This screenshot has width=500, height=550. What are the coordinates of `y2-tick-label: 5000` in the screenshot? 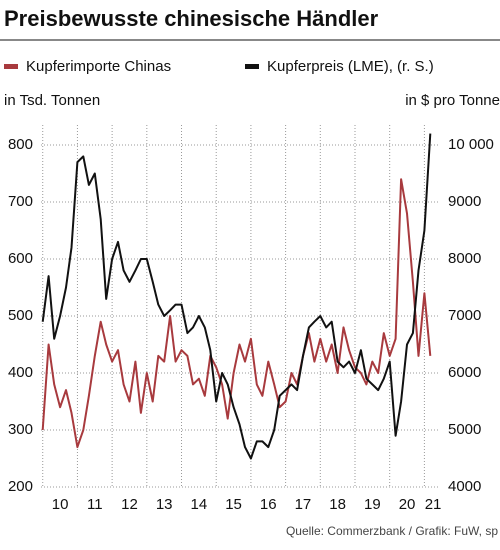 It's located at (464, 429).